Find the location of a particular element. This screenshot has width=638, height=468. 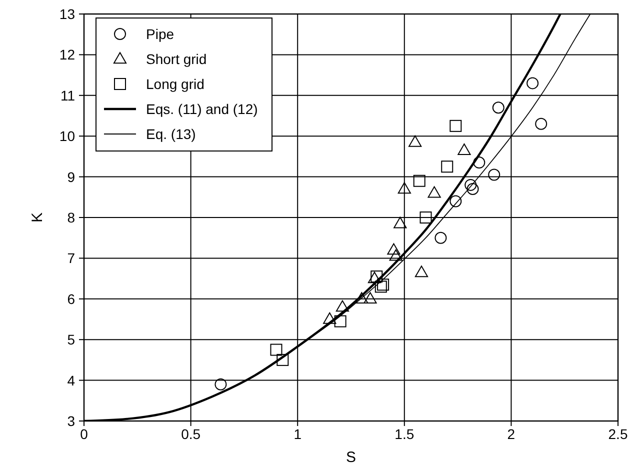

y-tick-label: 11 is located at coordinates (68, 95).